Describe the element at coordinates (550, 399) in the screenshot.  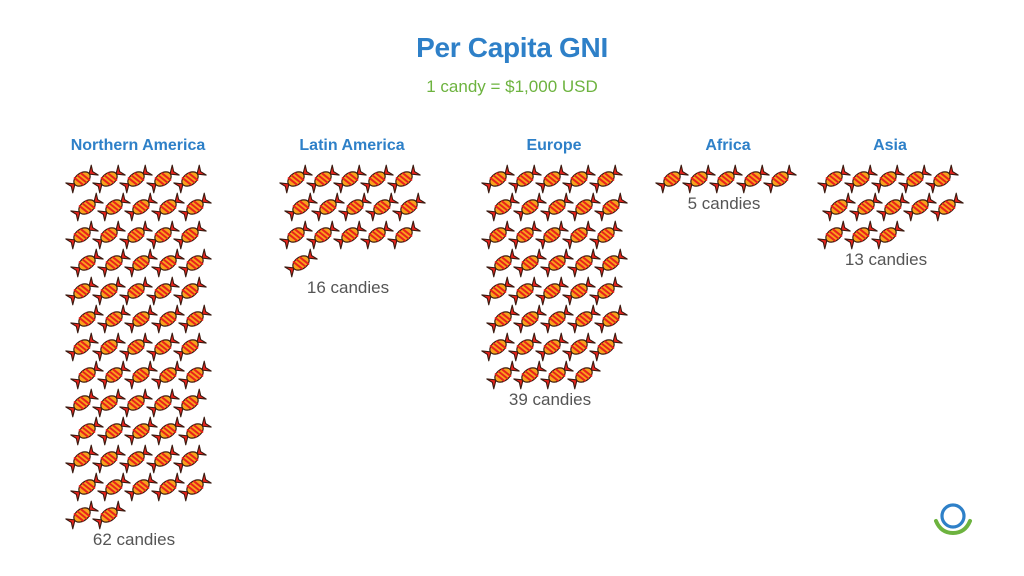
I see `candy-count-label: 39 candies` at that location.